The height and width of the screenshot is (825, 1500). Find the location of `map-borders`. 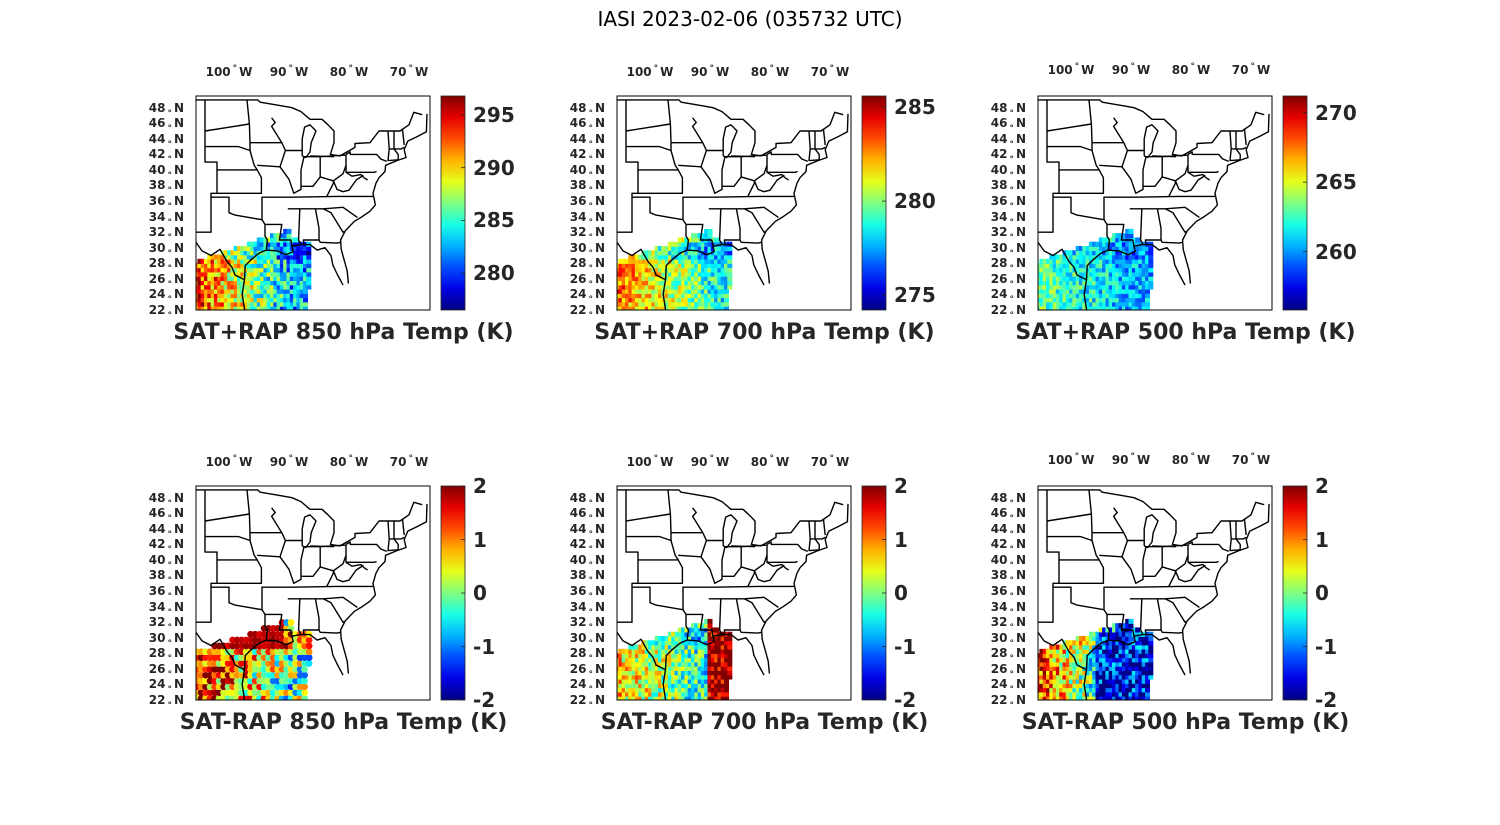

map-borders is located at coordinates (312, 204).